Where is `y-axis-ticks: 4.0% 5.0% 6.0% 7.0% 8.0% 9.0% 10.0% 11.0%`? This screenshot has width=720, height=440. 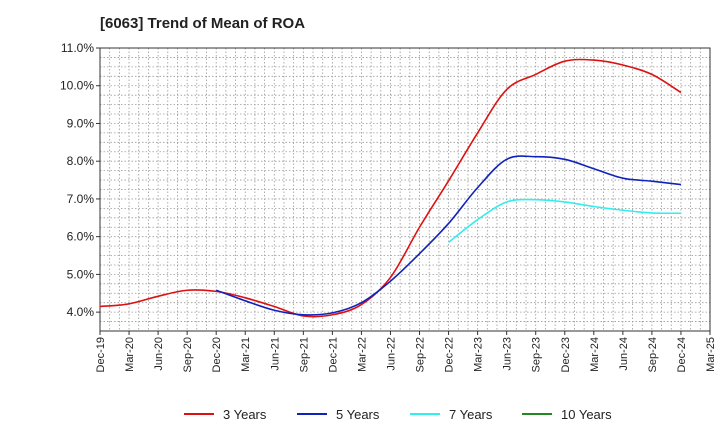 y-axis-ticks: 4.0% 5.0% 6.0% 7.0% 8.0% 9.0% 10.0% 11.0% is located at coordinates (80, 180).